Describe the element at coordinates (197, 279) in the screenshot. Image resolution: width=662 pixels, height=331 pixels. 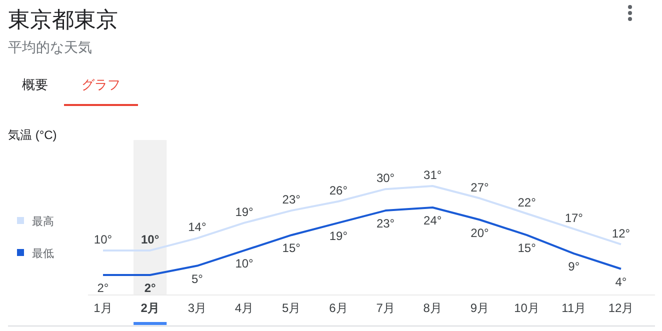
I see `data-label: 5°` at that location.